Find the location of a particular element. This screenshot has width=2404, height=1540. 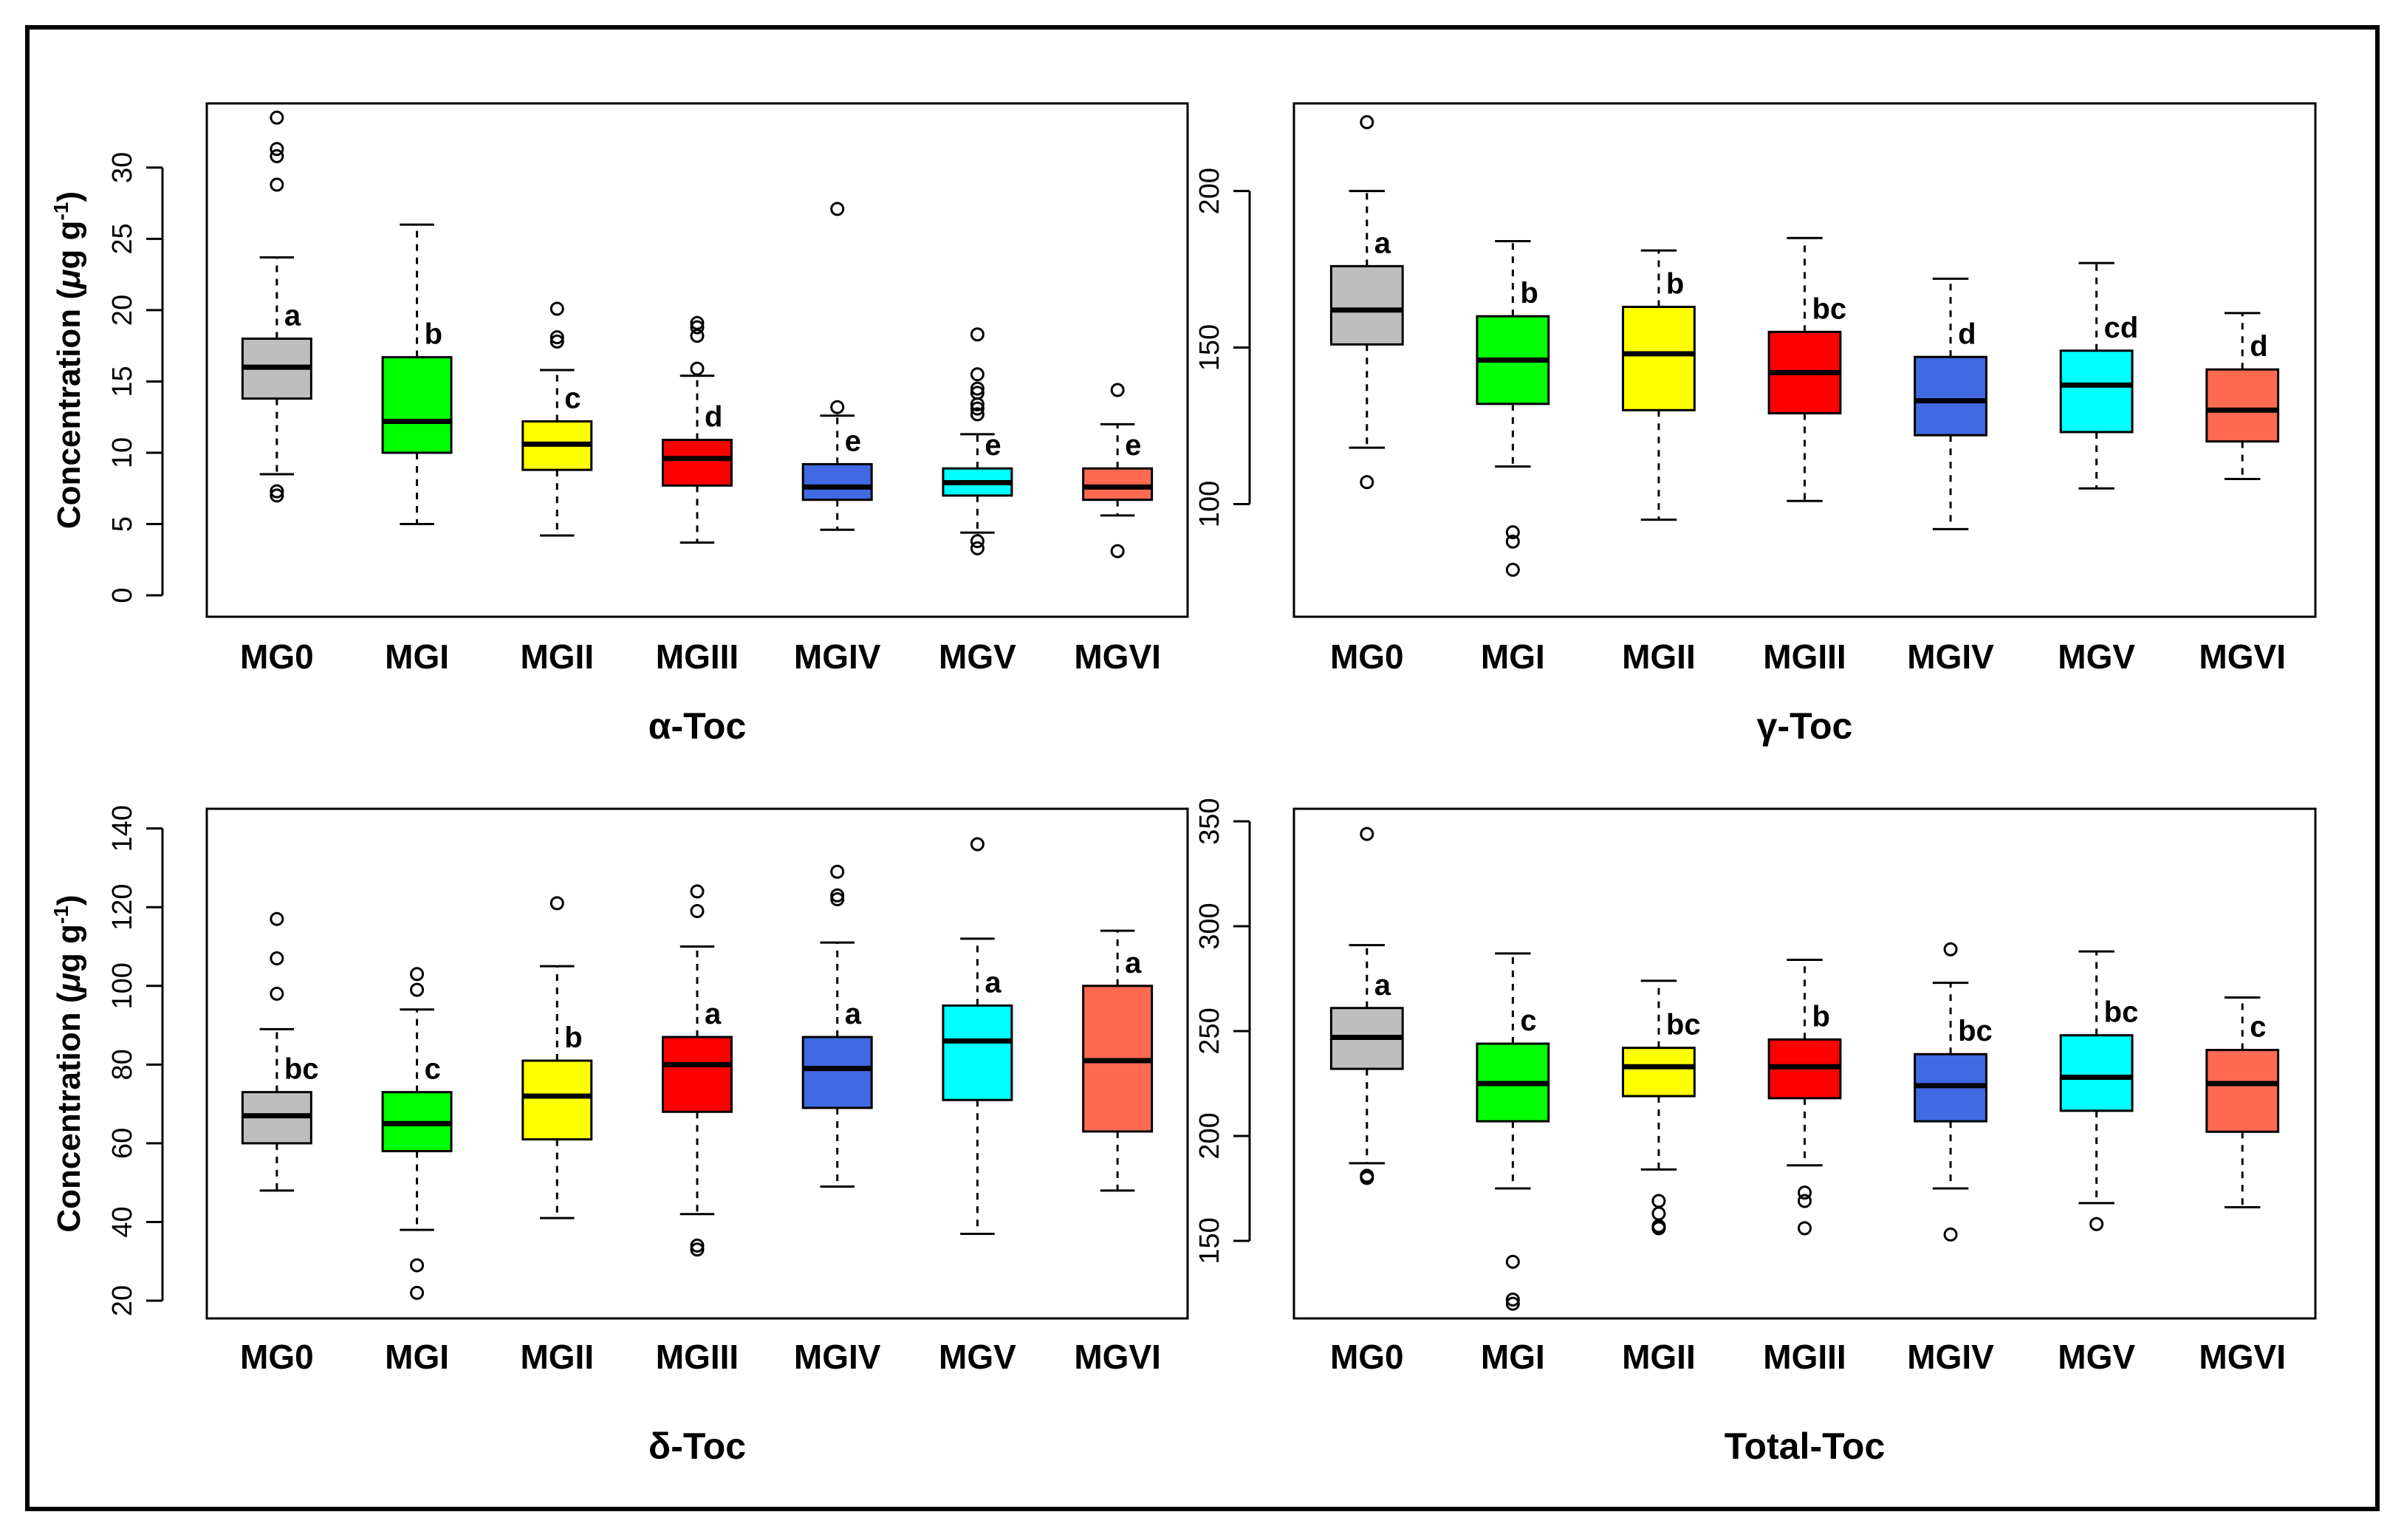

y-tick-label: 15 is located at coordinates (122, 381).